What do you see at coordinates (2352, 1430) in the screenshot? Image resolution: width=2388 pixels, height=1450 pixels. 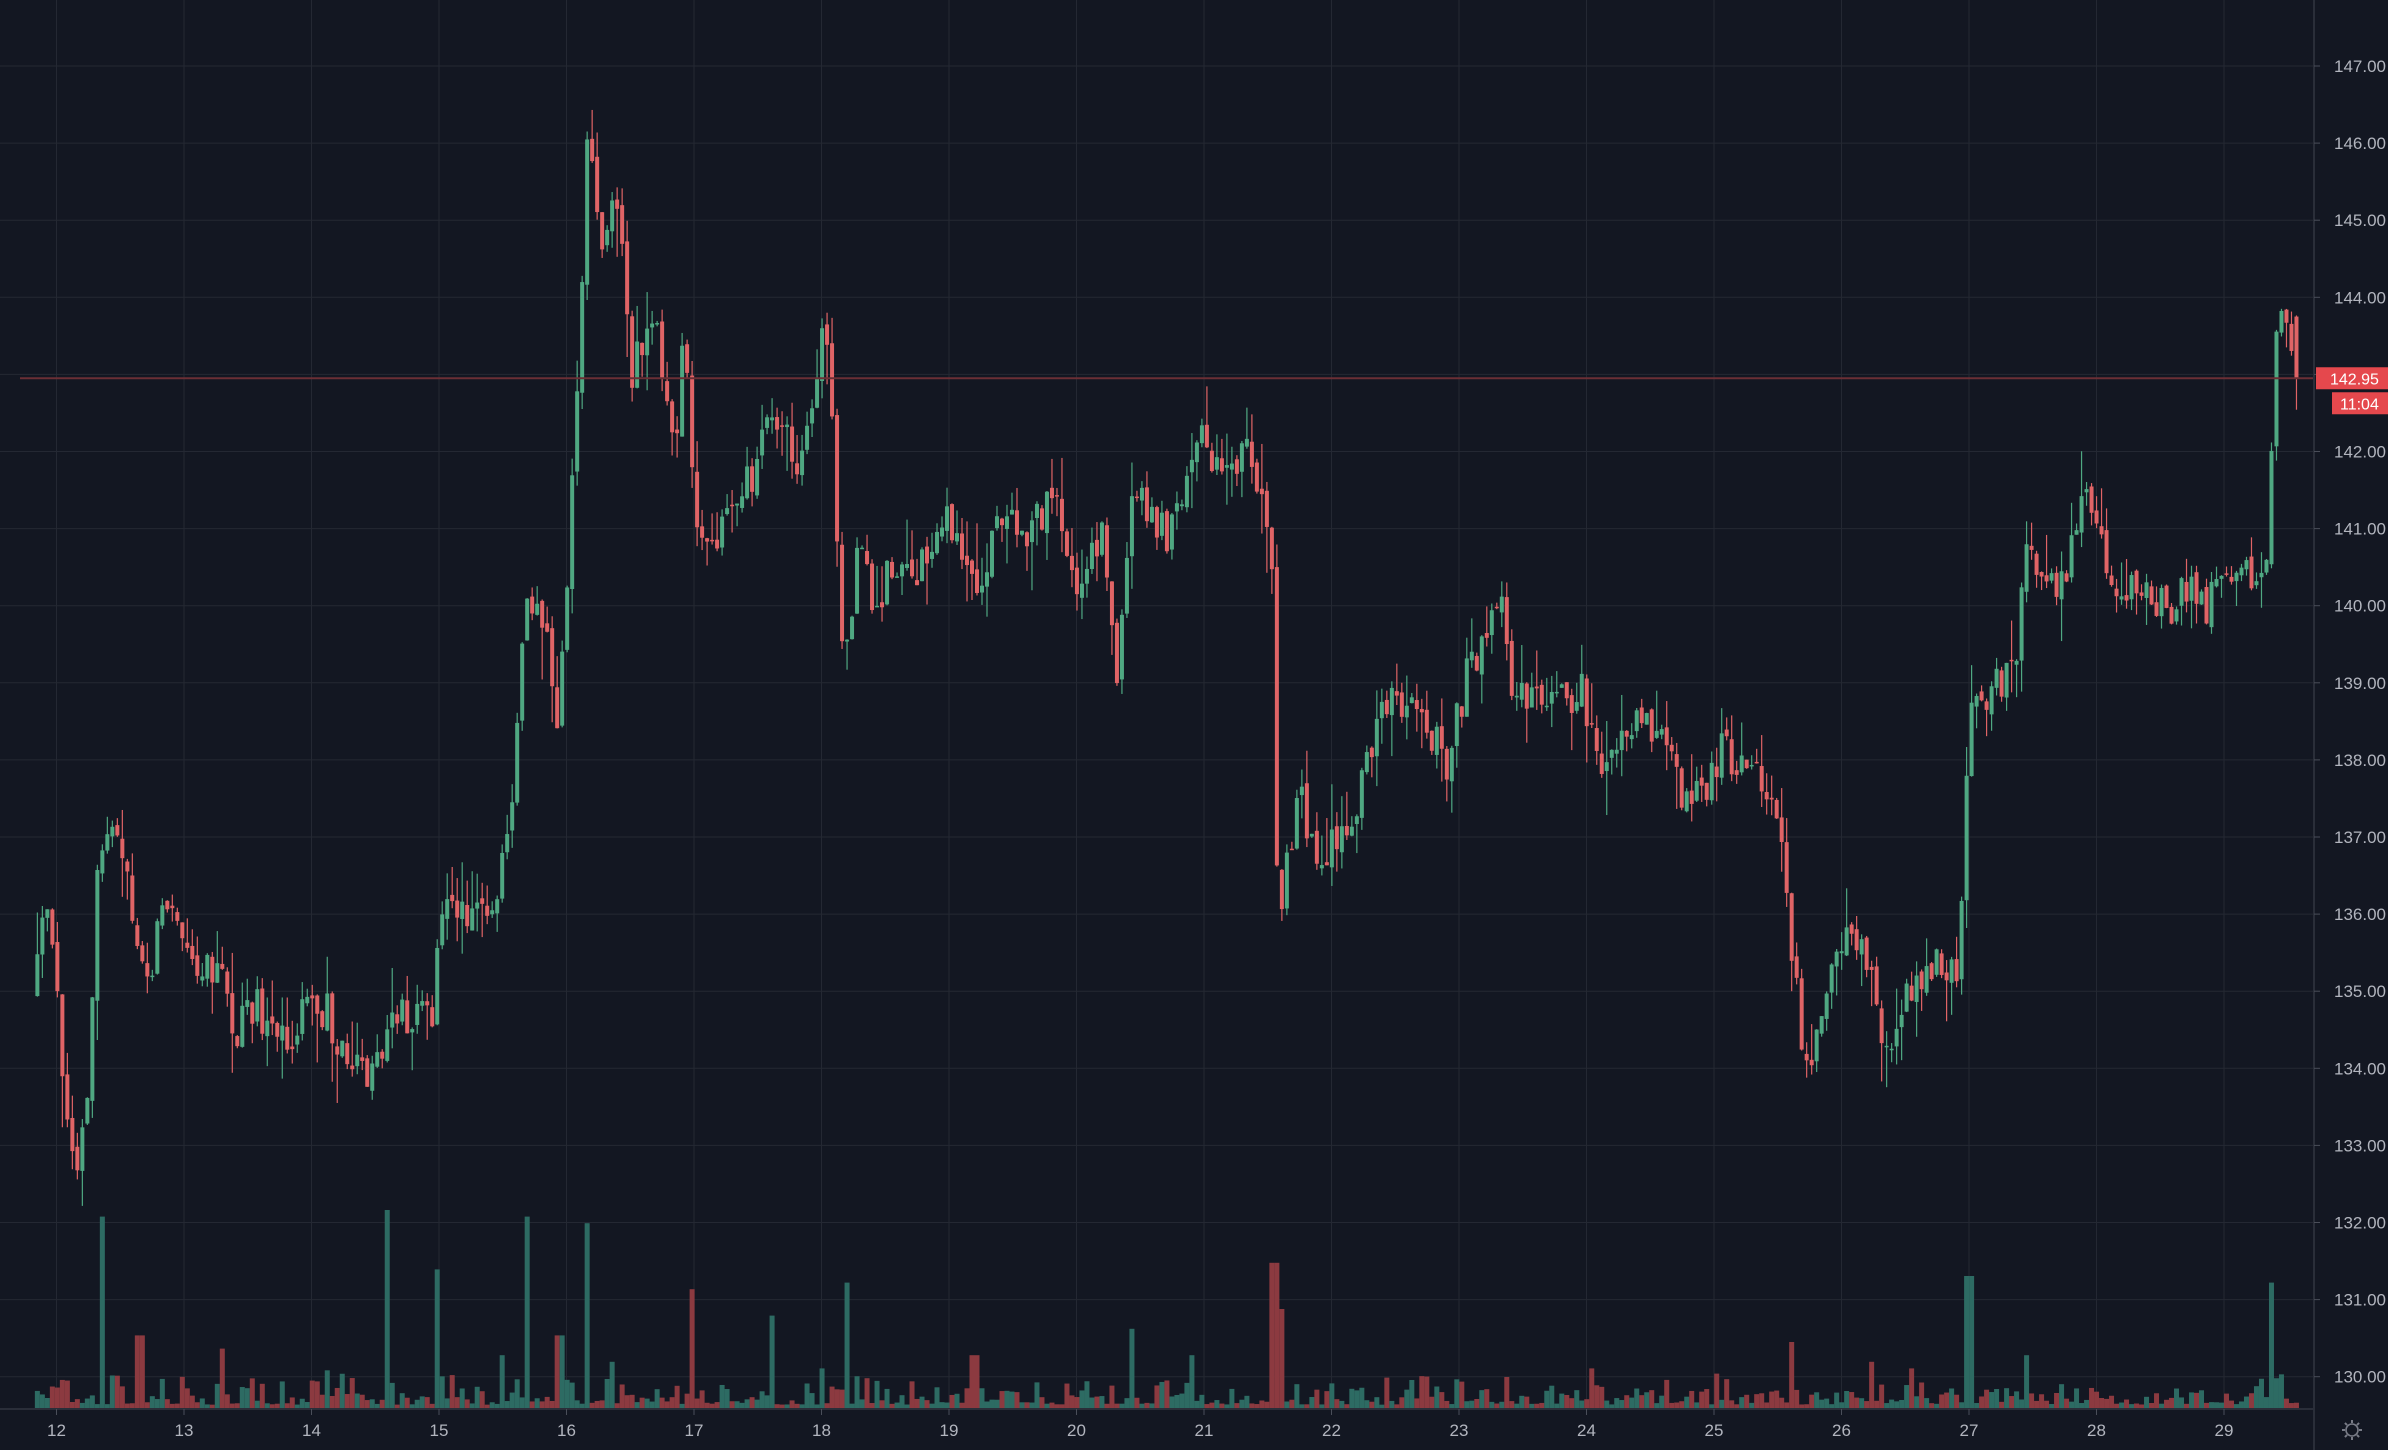 I see `gear-icon` at bounding box center [2352, 1430].